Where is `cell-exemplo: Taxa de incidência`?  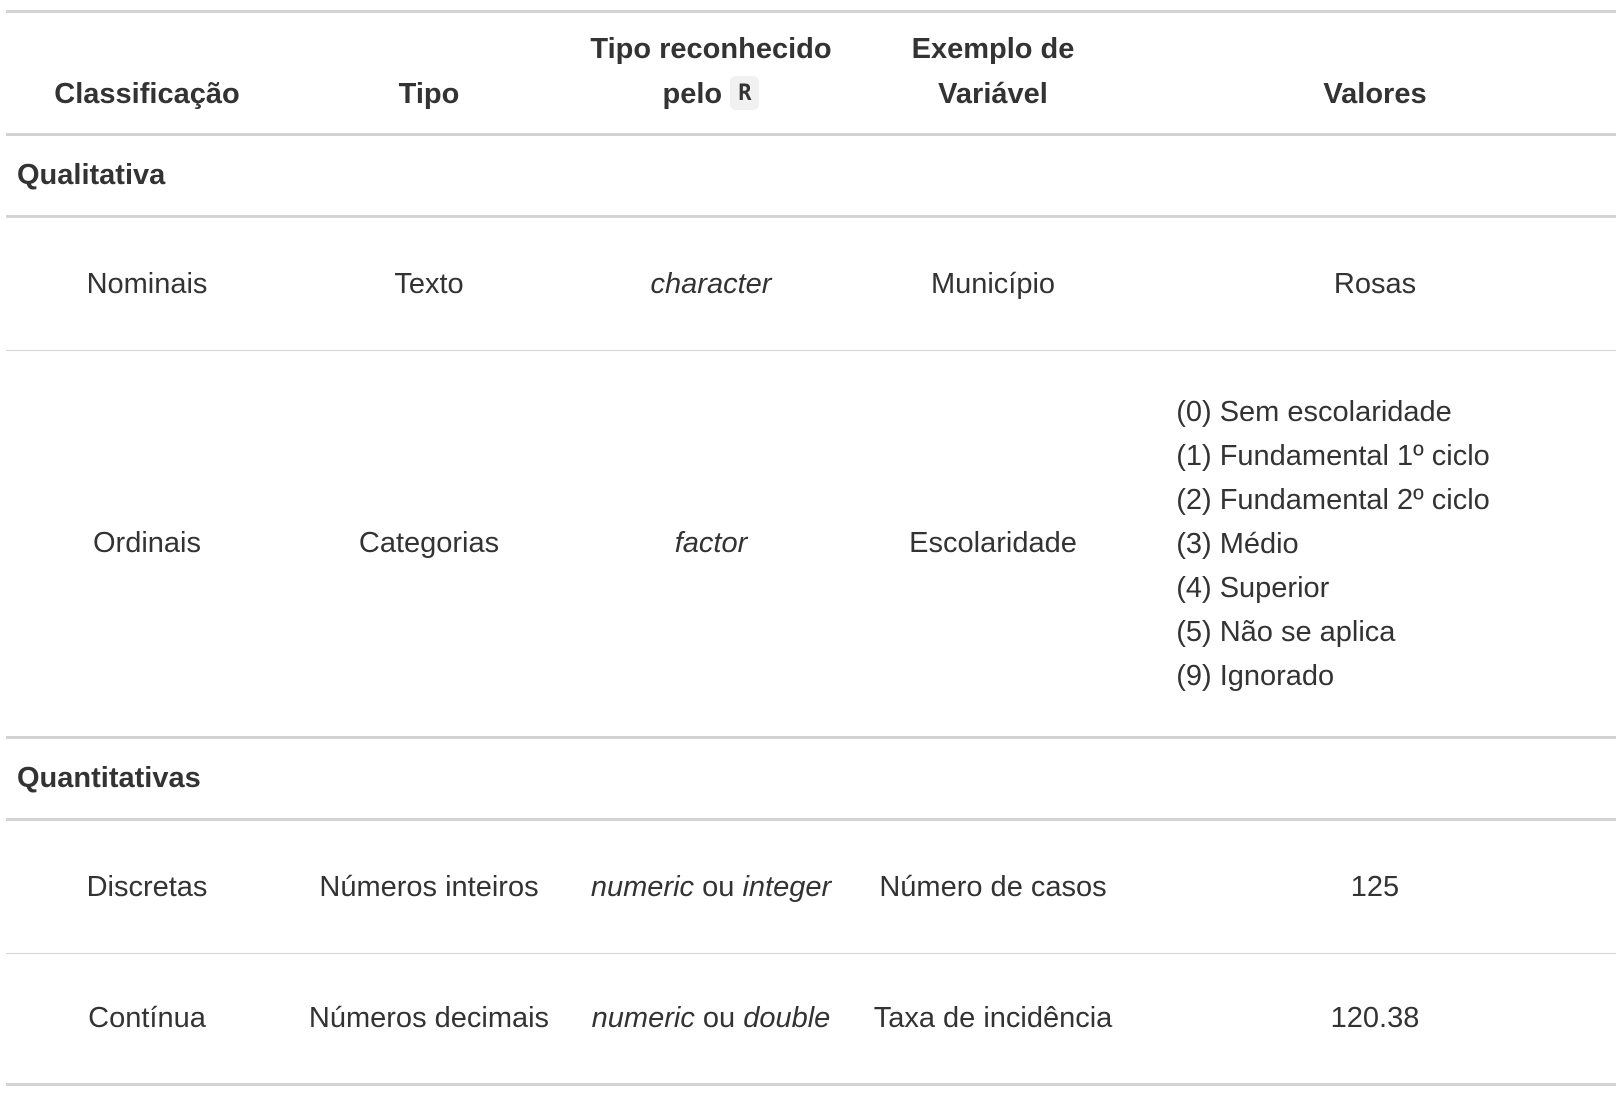 cell-exemplo: Taxa de incidência is located at coordinates (993, 1018).